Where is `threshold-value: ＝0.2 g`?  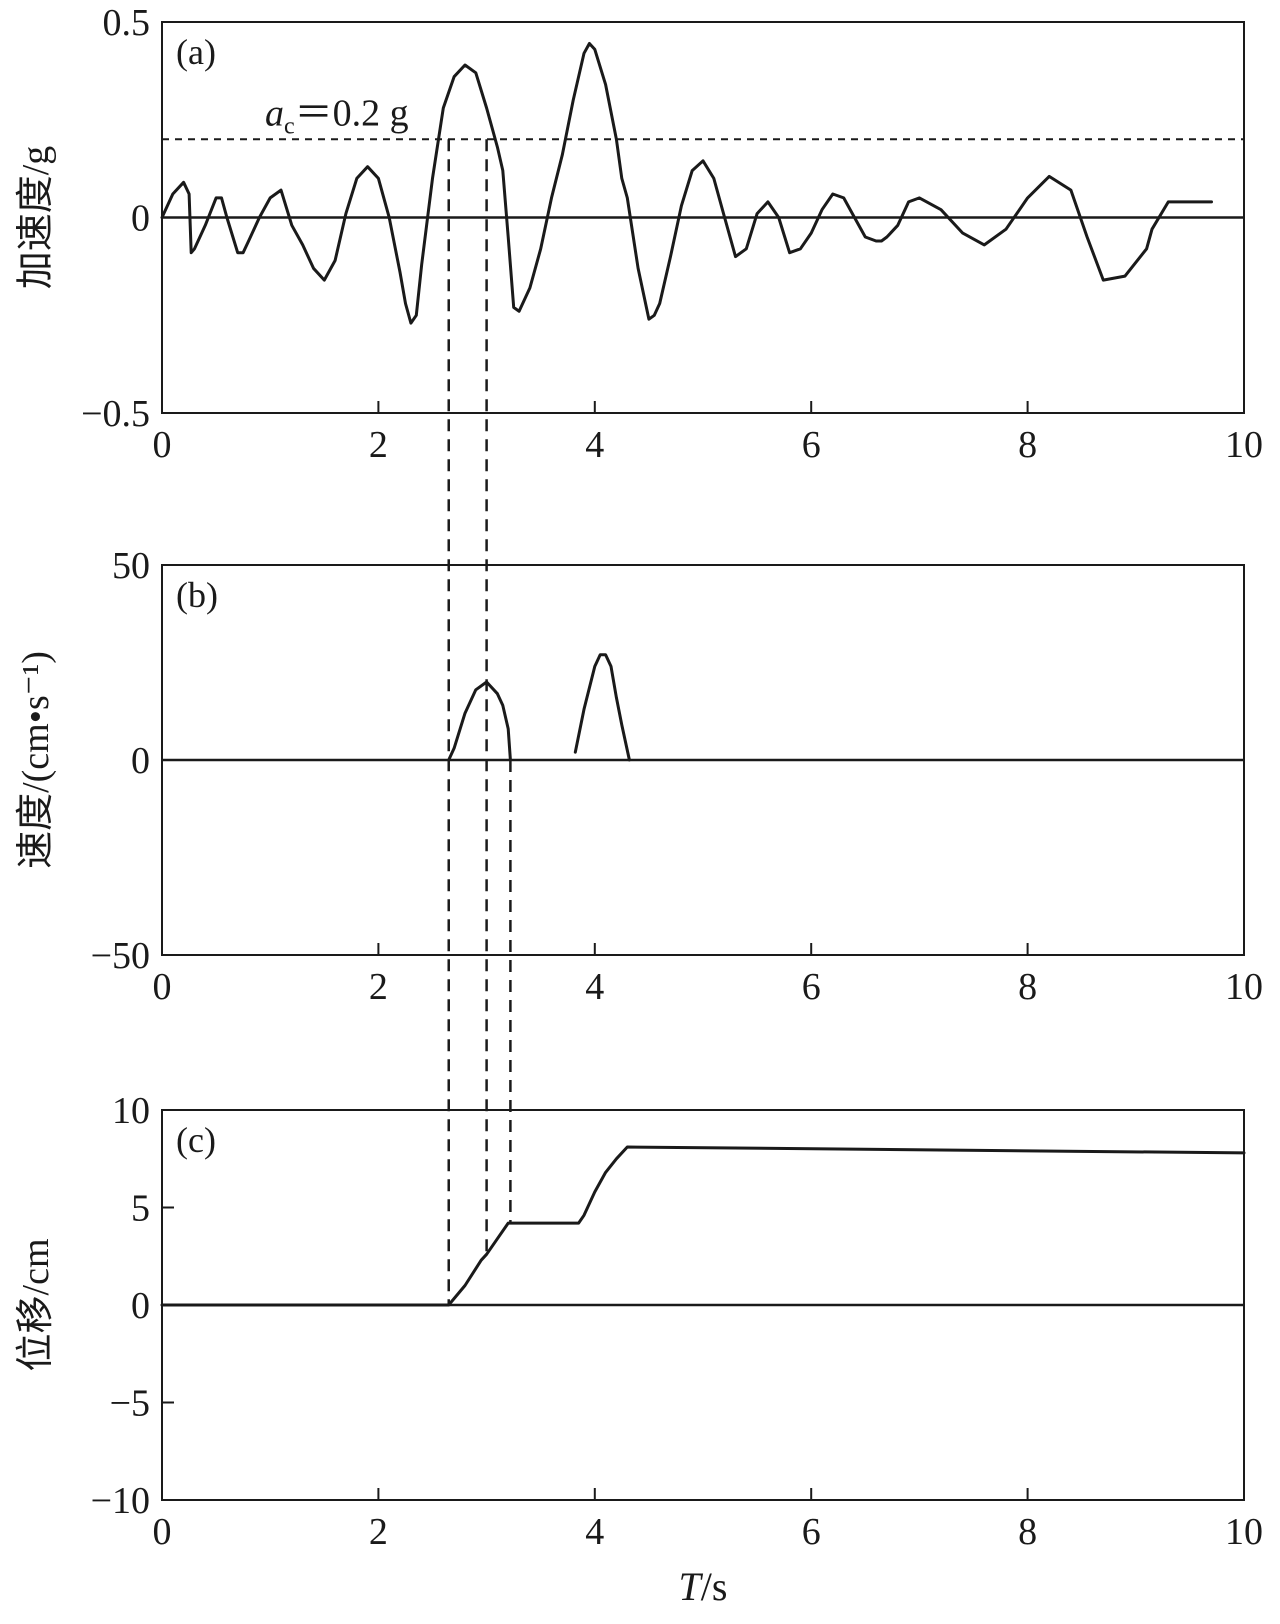
threshold-value: ＝0.2 g is located at coordinates (352, 113).